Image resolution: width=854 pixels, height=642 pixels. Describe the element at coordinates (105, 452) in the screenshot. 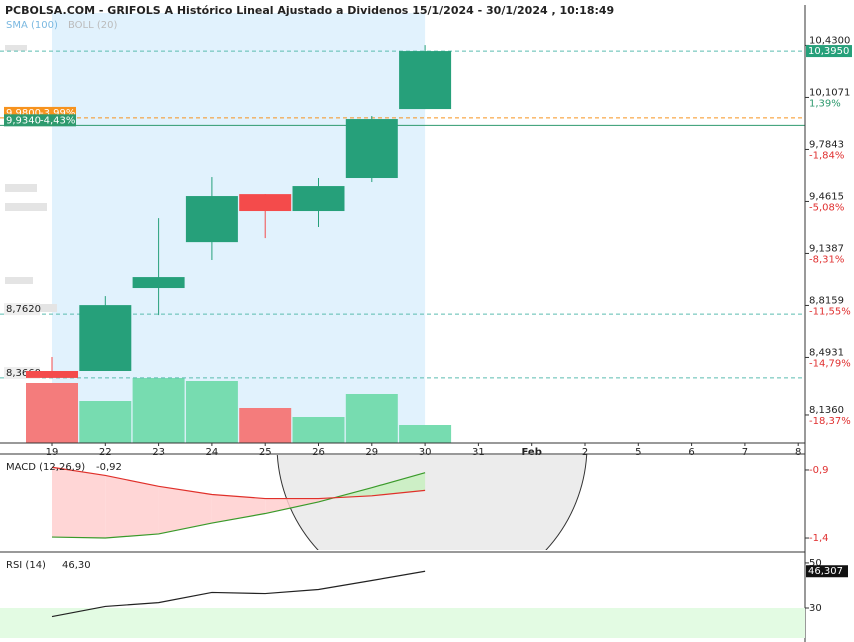

I see `x-tick-label: 22` at that location.